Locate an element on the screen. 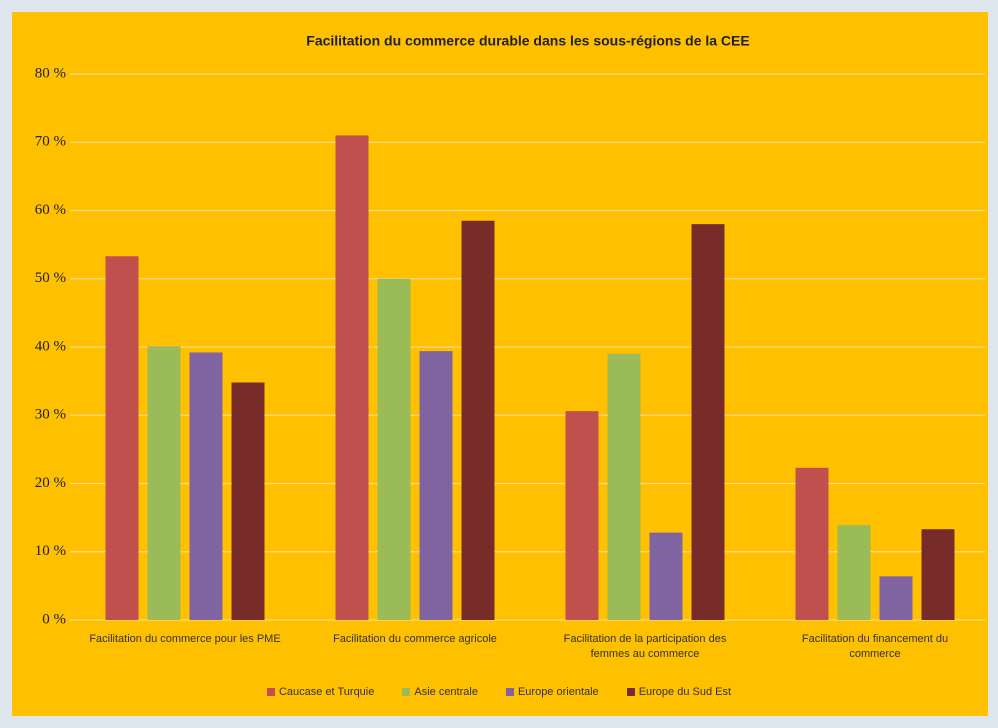 This screenshot has width=998, height=728. x-tick-label: Facilitation du commerce pour les PME is located at coordinates (185, 639).